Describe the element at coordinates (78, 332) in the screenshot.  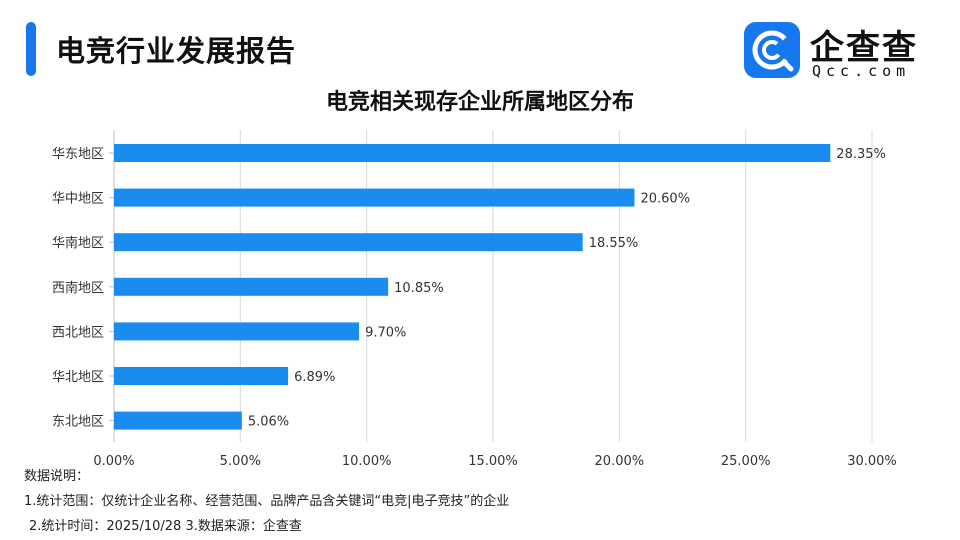
I see `category-label: 西北地区` at that location.